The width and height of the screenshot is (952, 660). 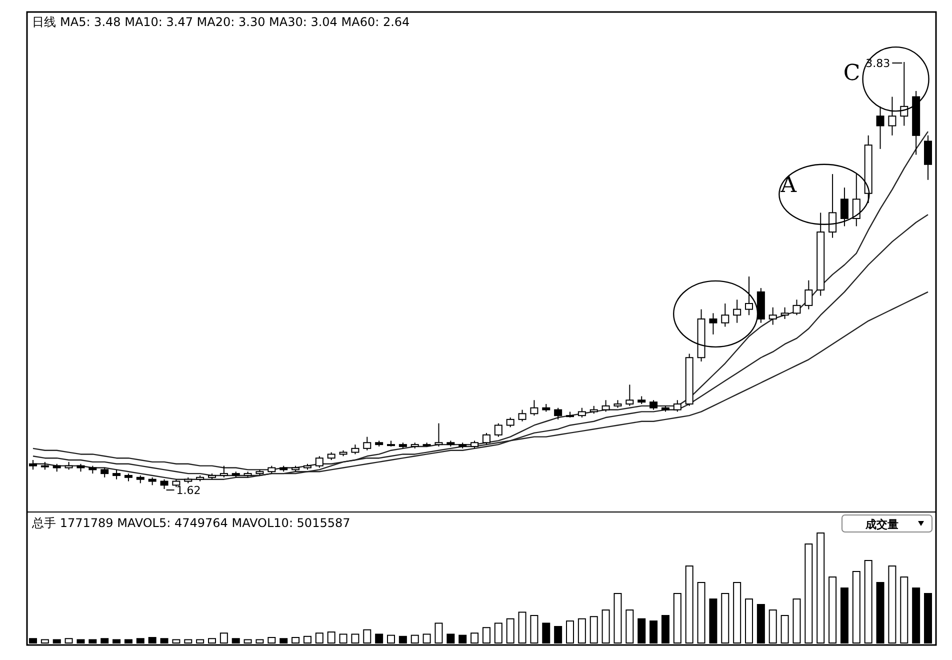 I want to click on annotation: A, so click(x=789, y=185).